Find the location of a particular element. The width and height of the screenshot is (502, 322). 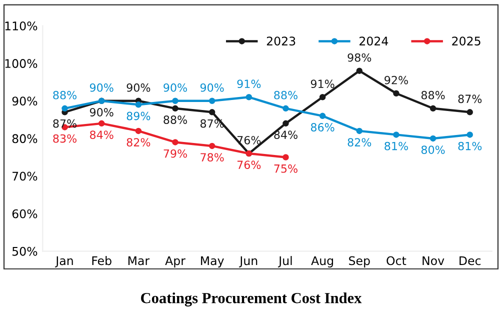

data-label: 79% is located at coordinates (175, 153).